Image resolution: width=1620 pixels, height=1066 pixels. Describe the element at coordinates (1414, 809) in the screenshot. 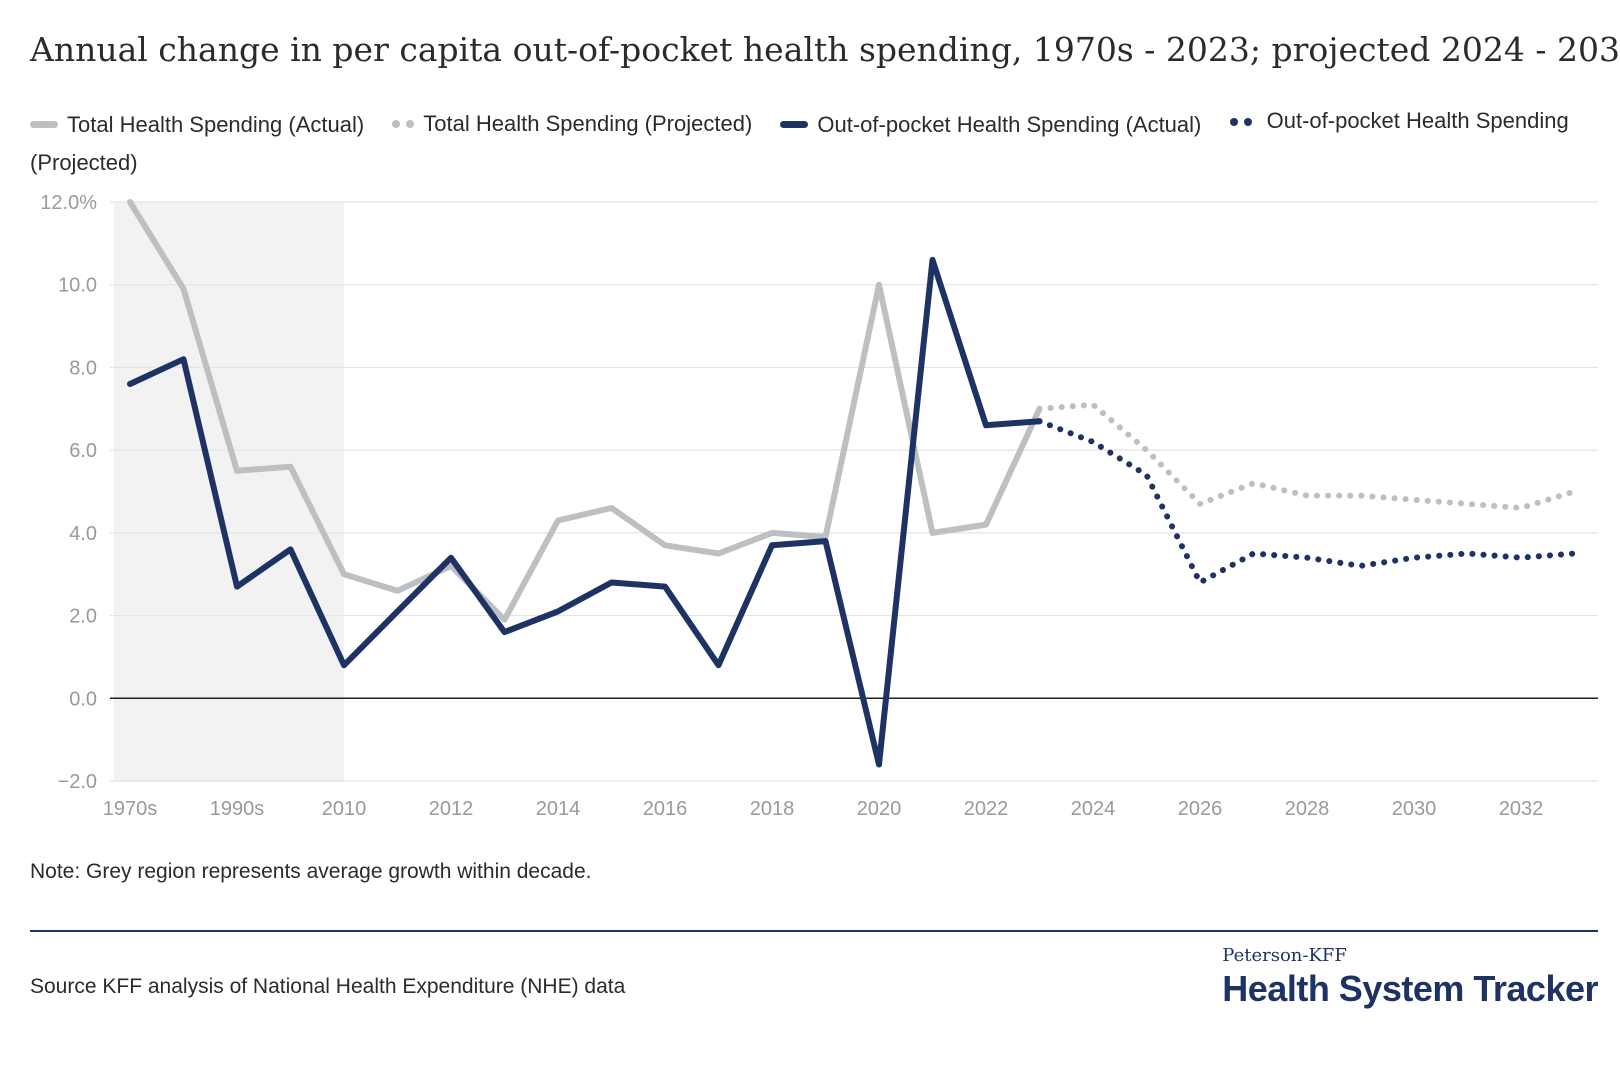

I see `x-tick-label: 2030` at that location.